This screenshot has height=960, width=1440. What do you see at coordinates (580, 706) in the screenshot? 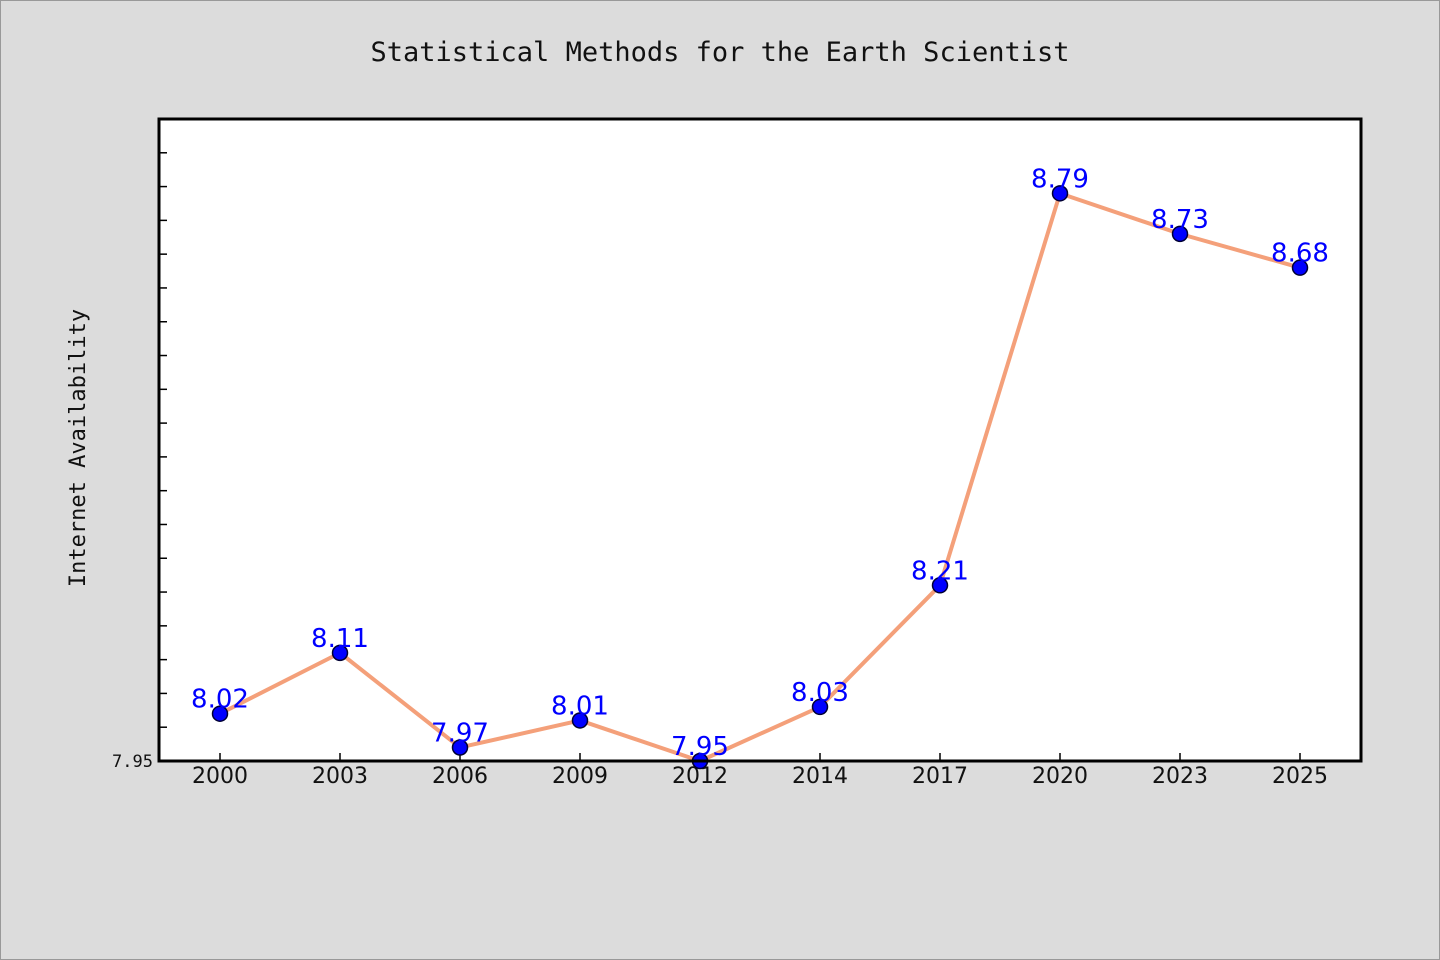
I see `data-label: 8.01` at bounding box center [580, 706].